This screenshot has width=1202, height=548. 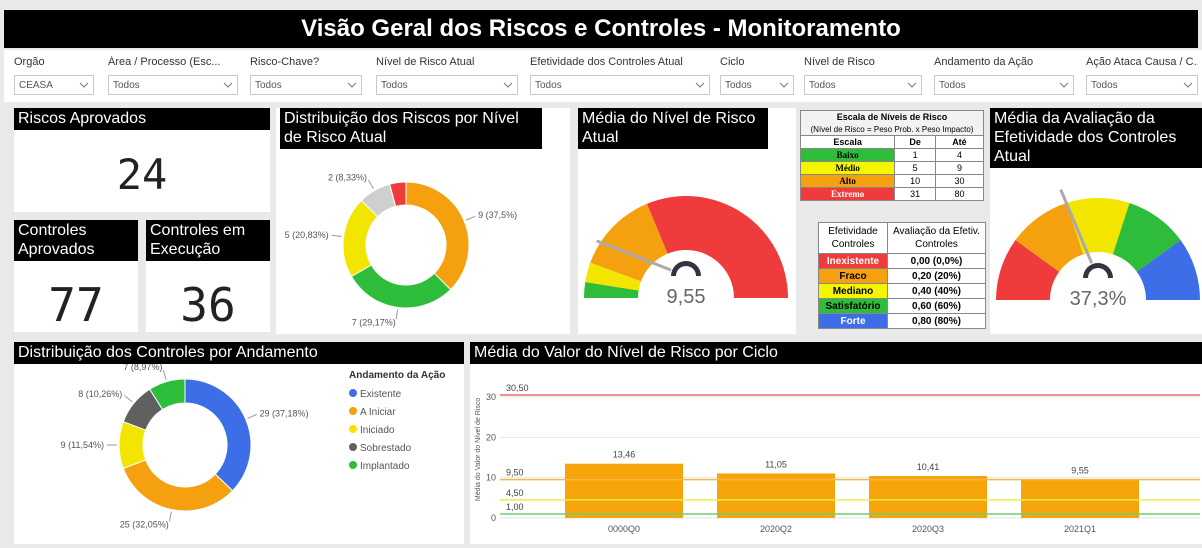 I want to click on y-tick-label: 30, so click(x=491, y=397).